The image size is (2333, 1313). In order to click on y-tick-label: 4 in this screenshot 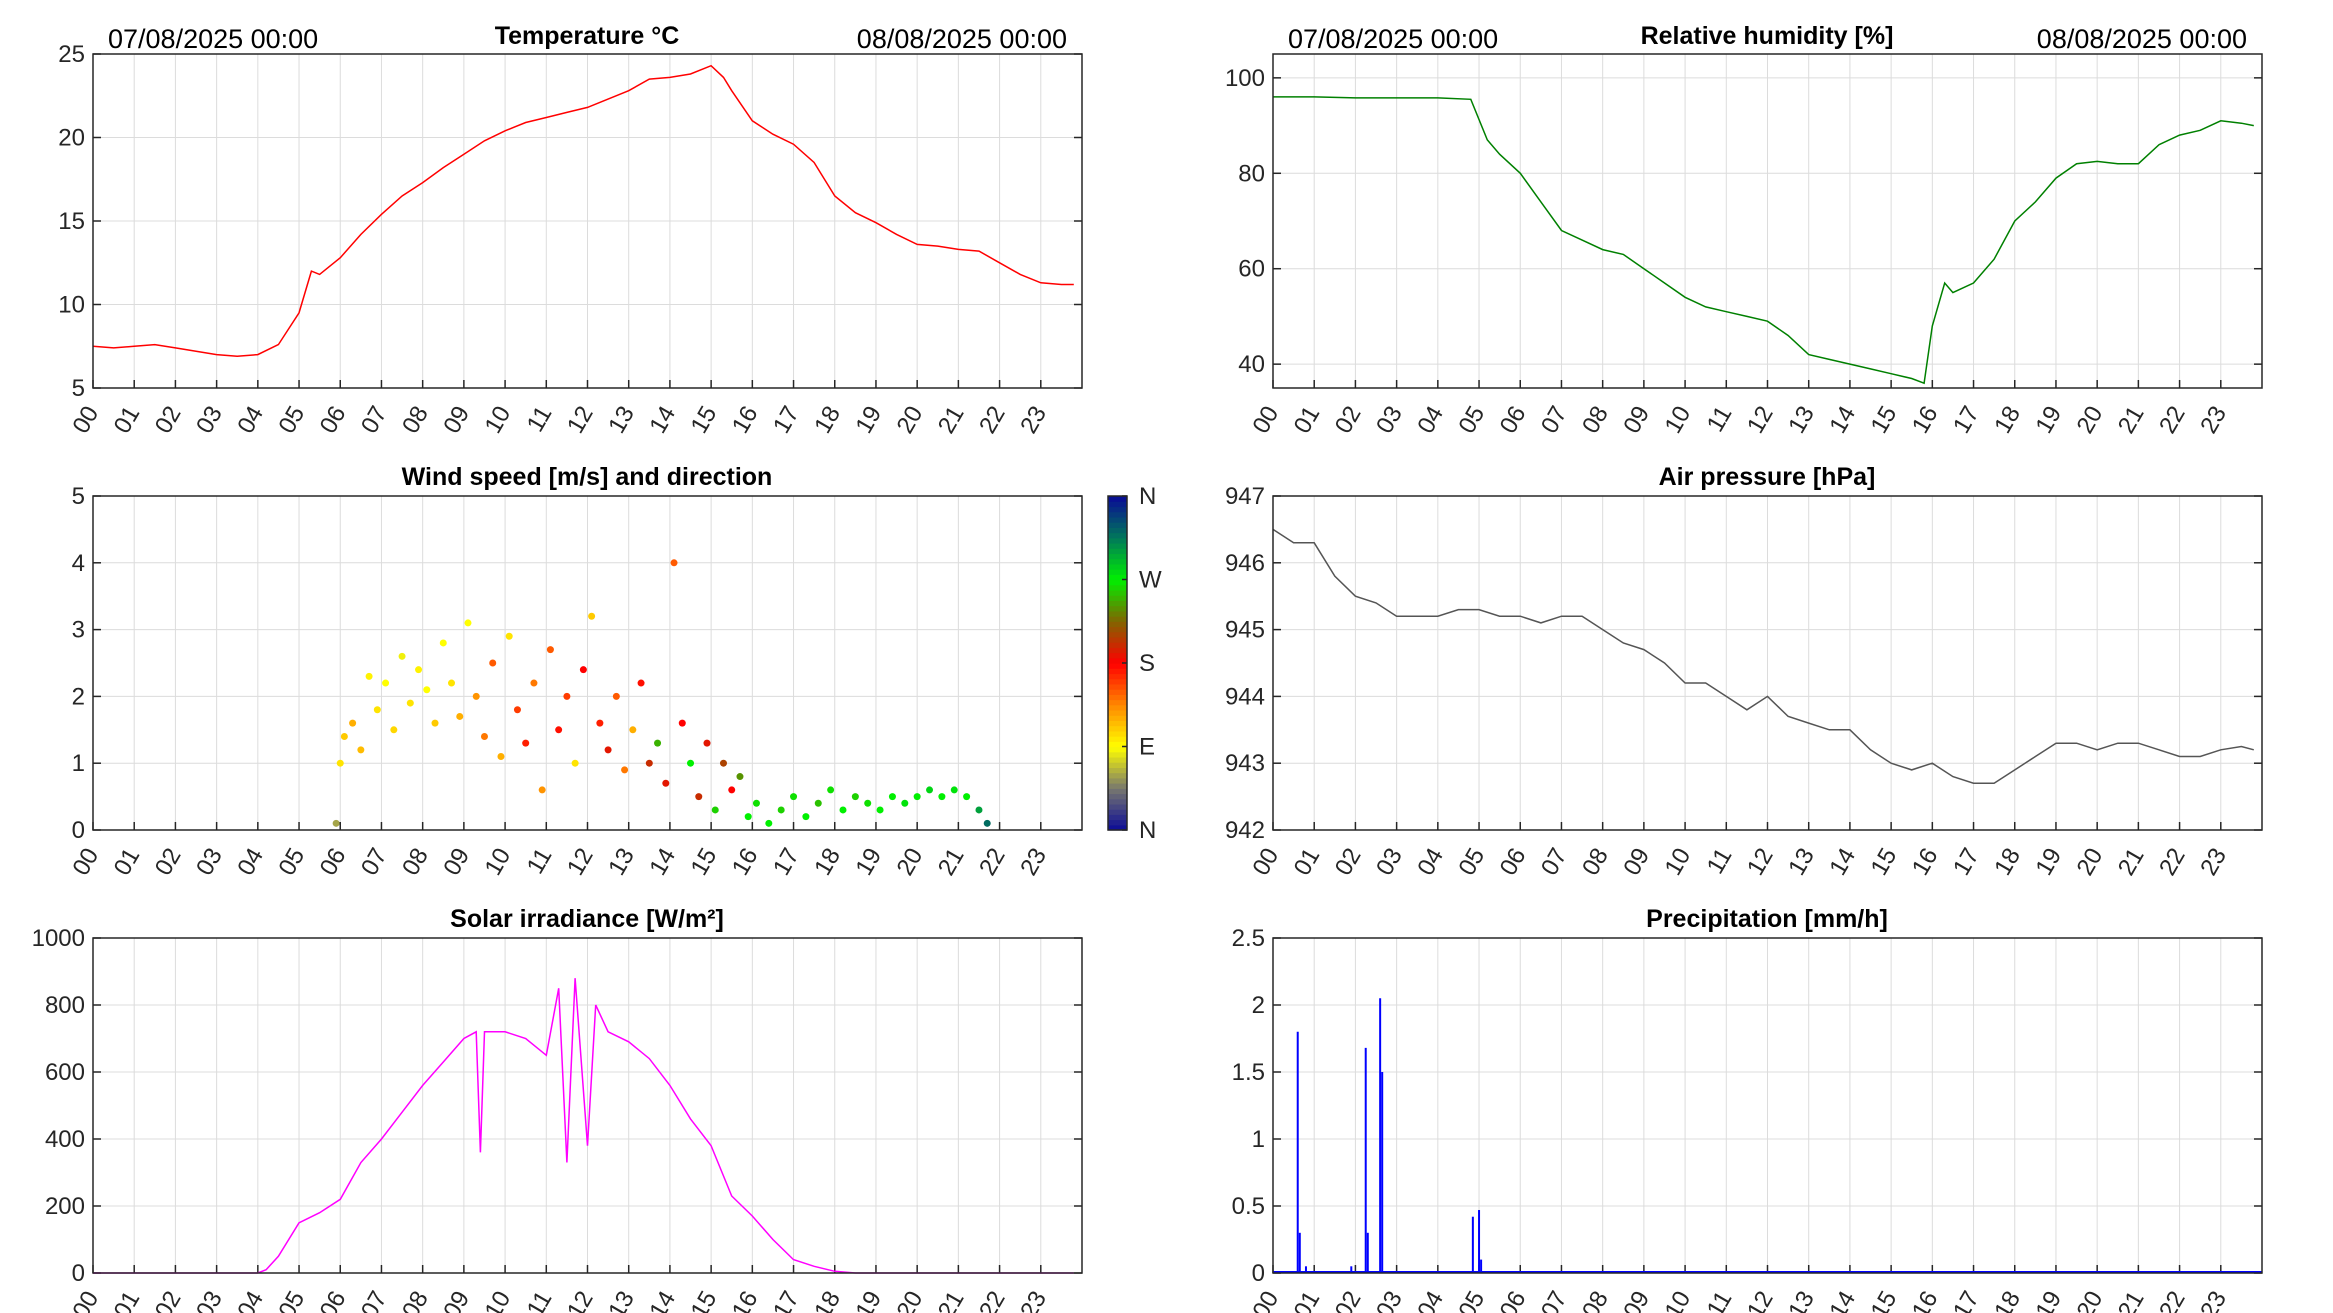, I will do `click(78, 563)`.